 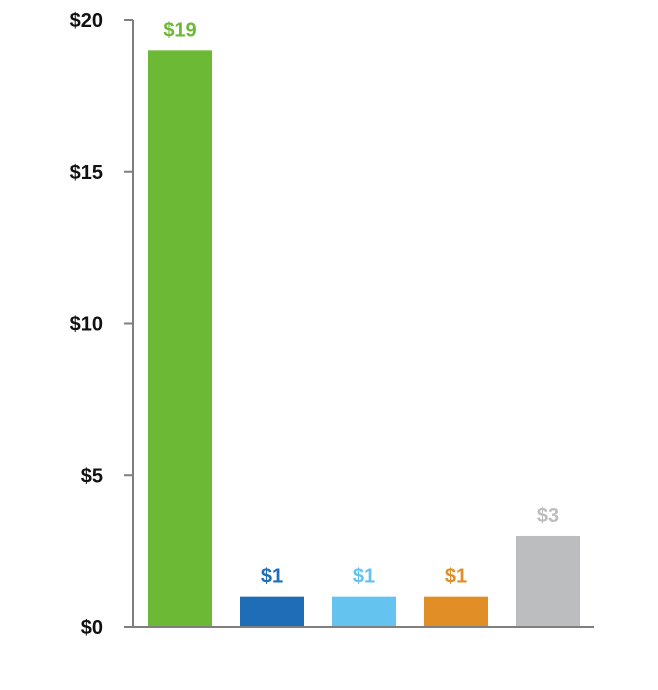 I want to click on y-tick-label: $10, so click(x=86, y=325).